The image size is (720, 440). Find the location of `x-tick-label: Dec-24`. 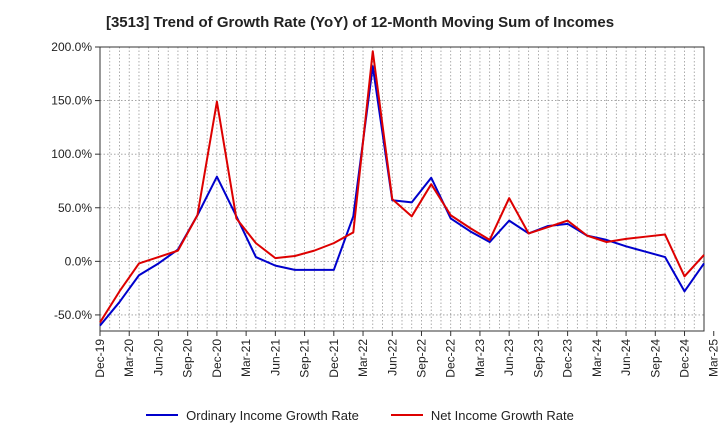

x-tick-label: Dec-24 is located at coordinates (685, 358).